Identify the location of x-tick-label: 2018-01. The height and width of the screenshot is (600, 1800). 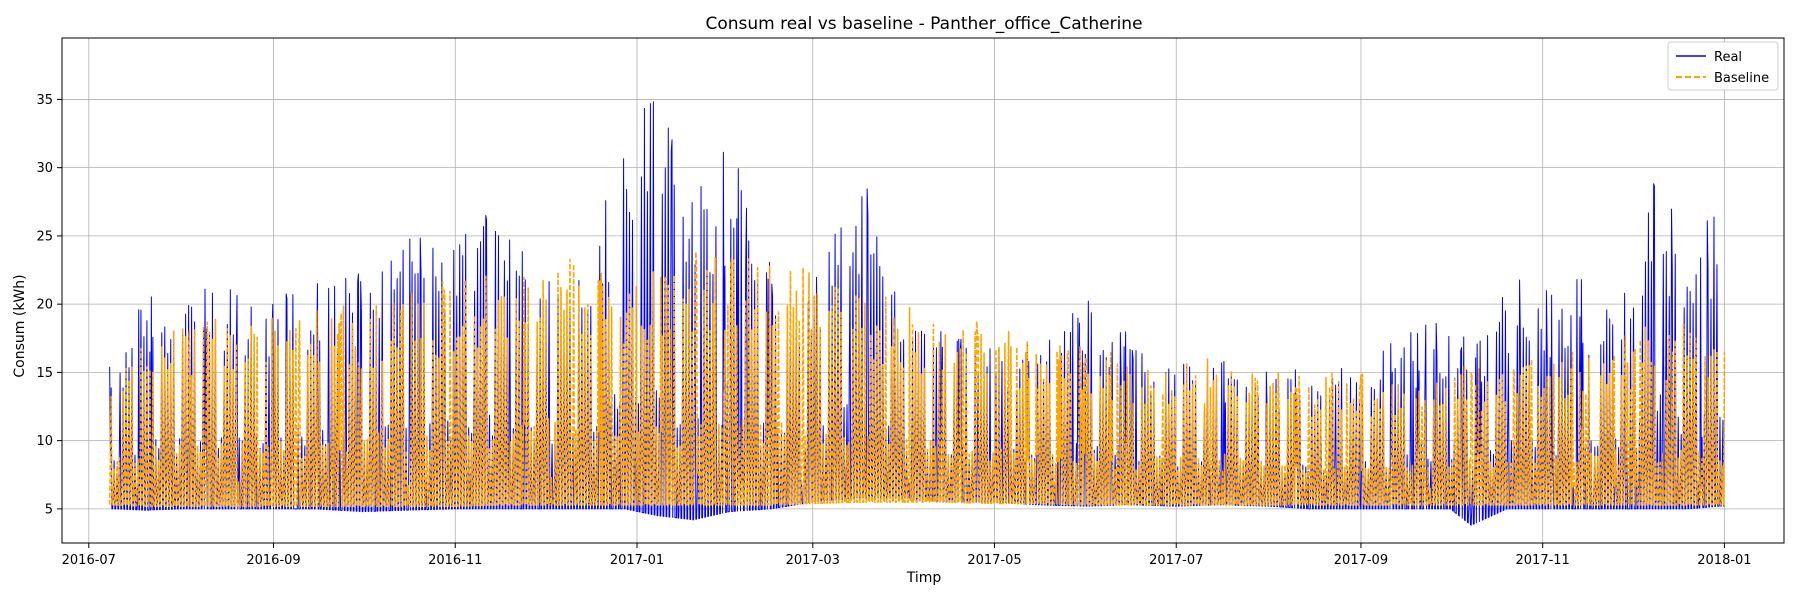
(1724, 560).